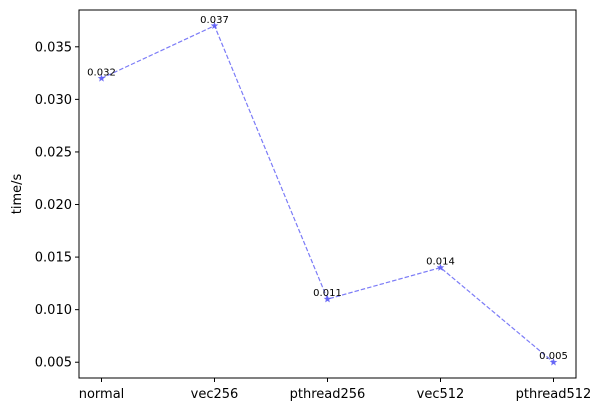 This screenshot has width=602, height=413. What do you see at coordinates (17, 194) in the screenshot?
I see `y-axis-label: time/s` at bounding box center [17, 194].